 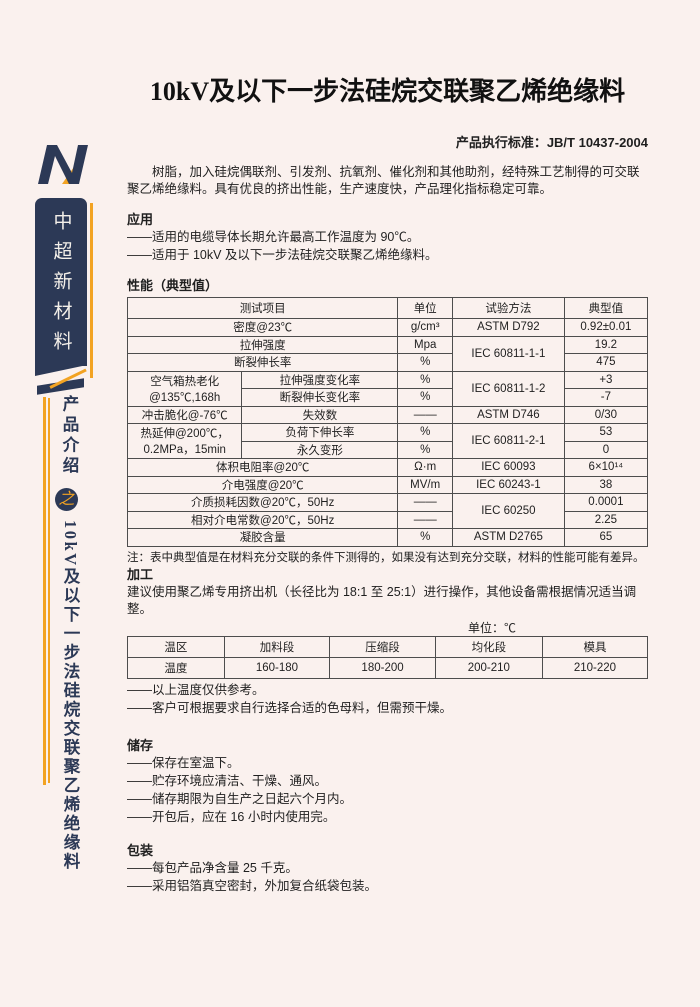 What do you see at coordinates (320, 432) in the screenshot?
I see `cell-item-sub: 负荷下伸长率` at bounding box center [320, 432].